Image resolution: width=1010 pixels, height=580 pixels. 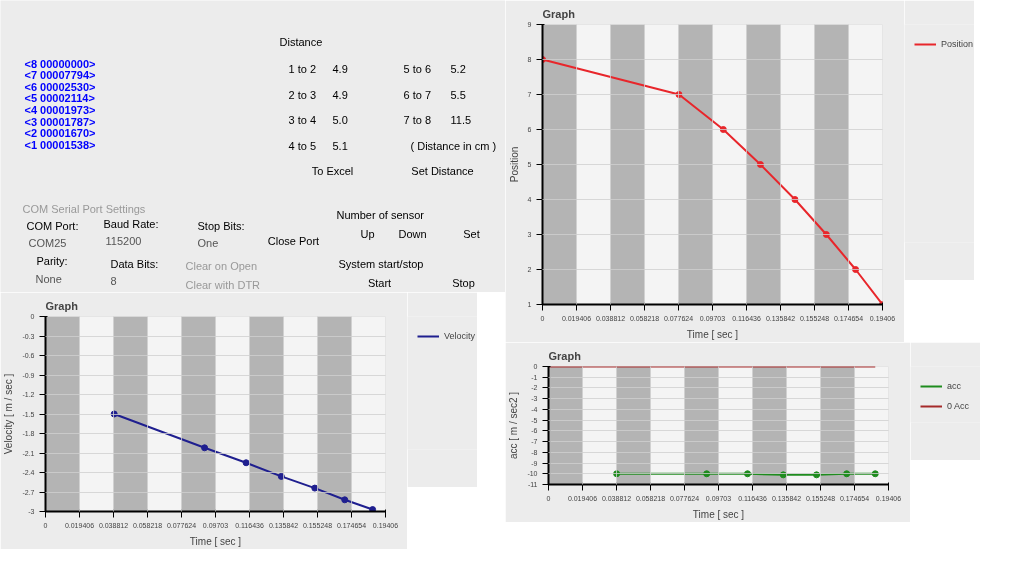 I want to click on text: 4 to 5, so click(x=302, y=145).